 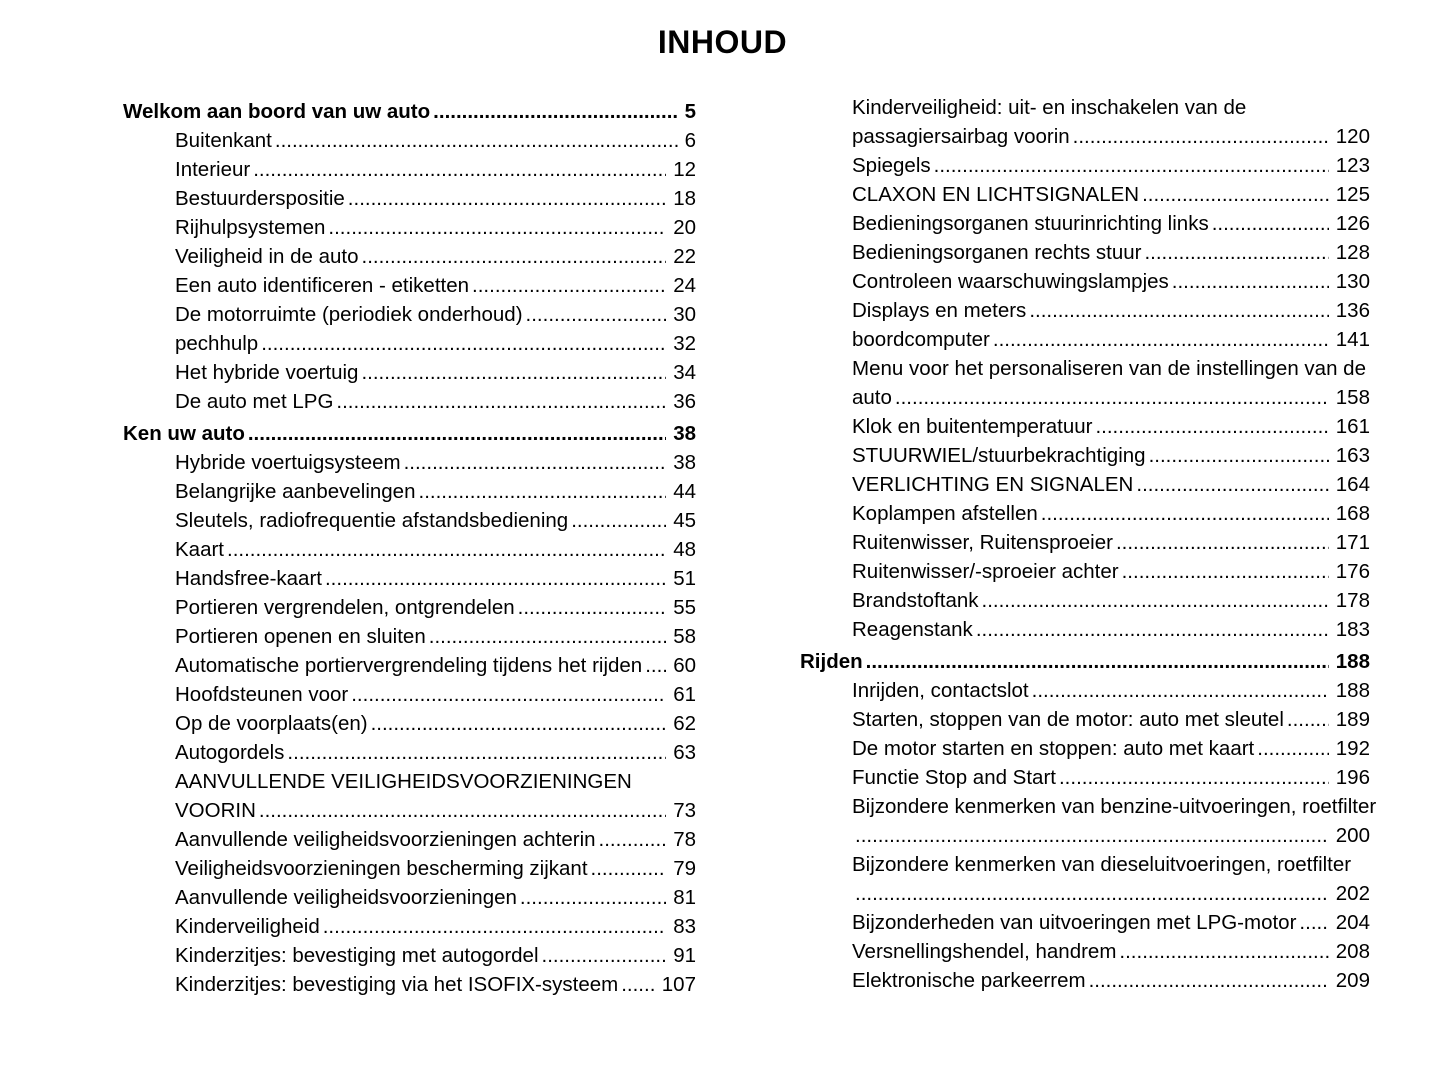 I want to click on toc-entry: Controleen waarschuwingslampjes 130, so click(x=1085, y=281).